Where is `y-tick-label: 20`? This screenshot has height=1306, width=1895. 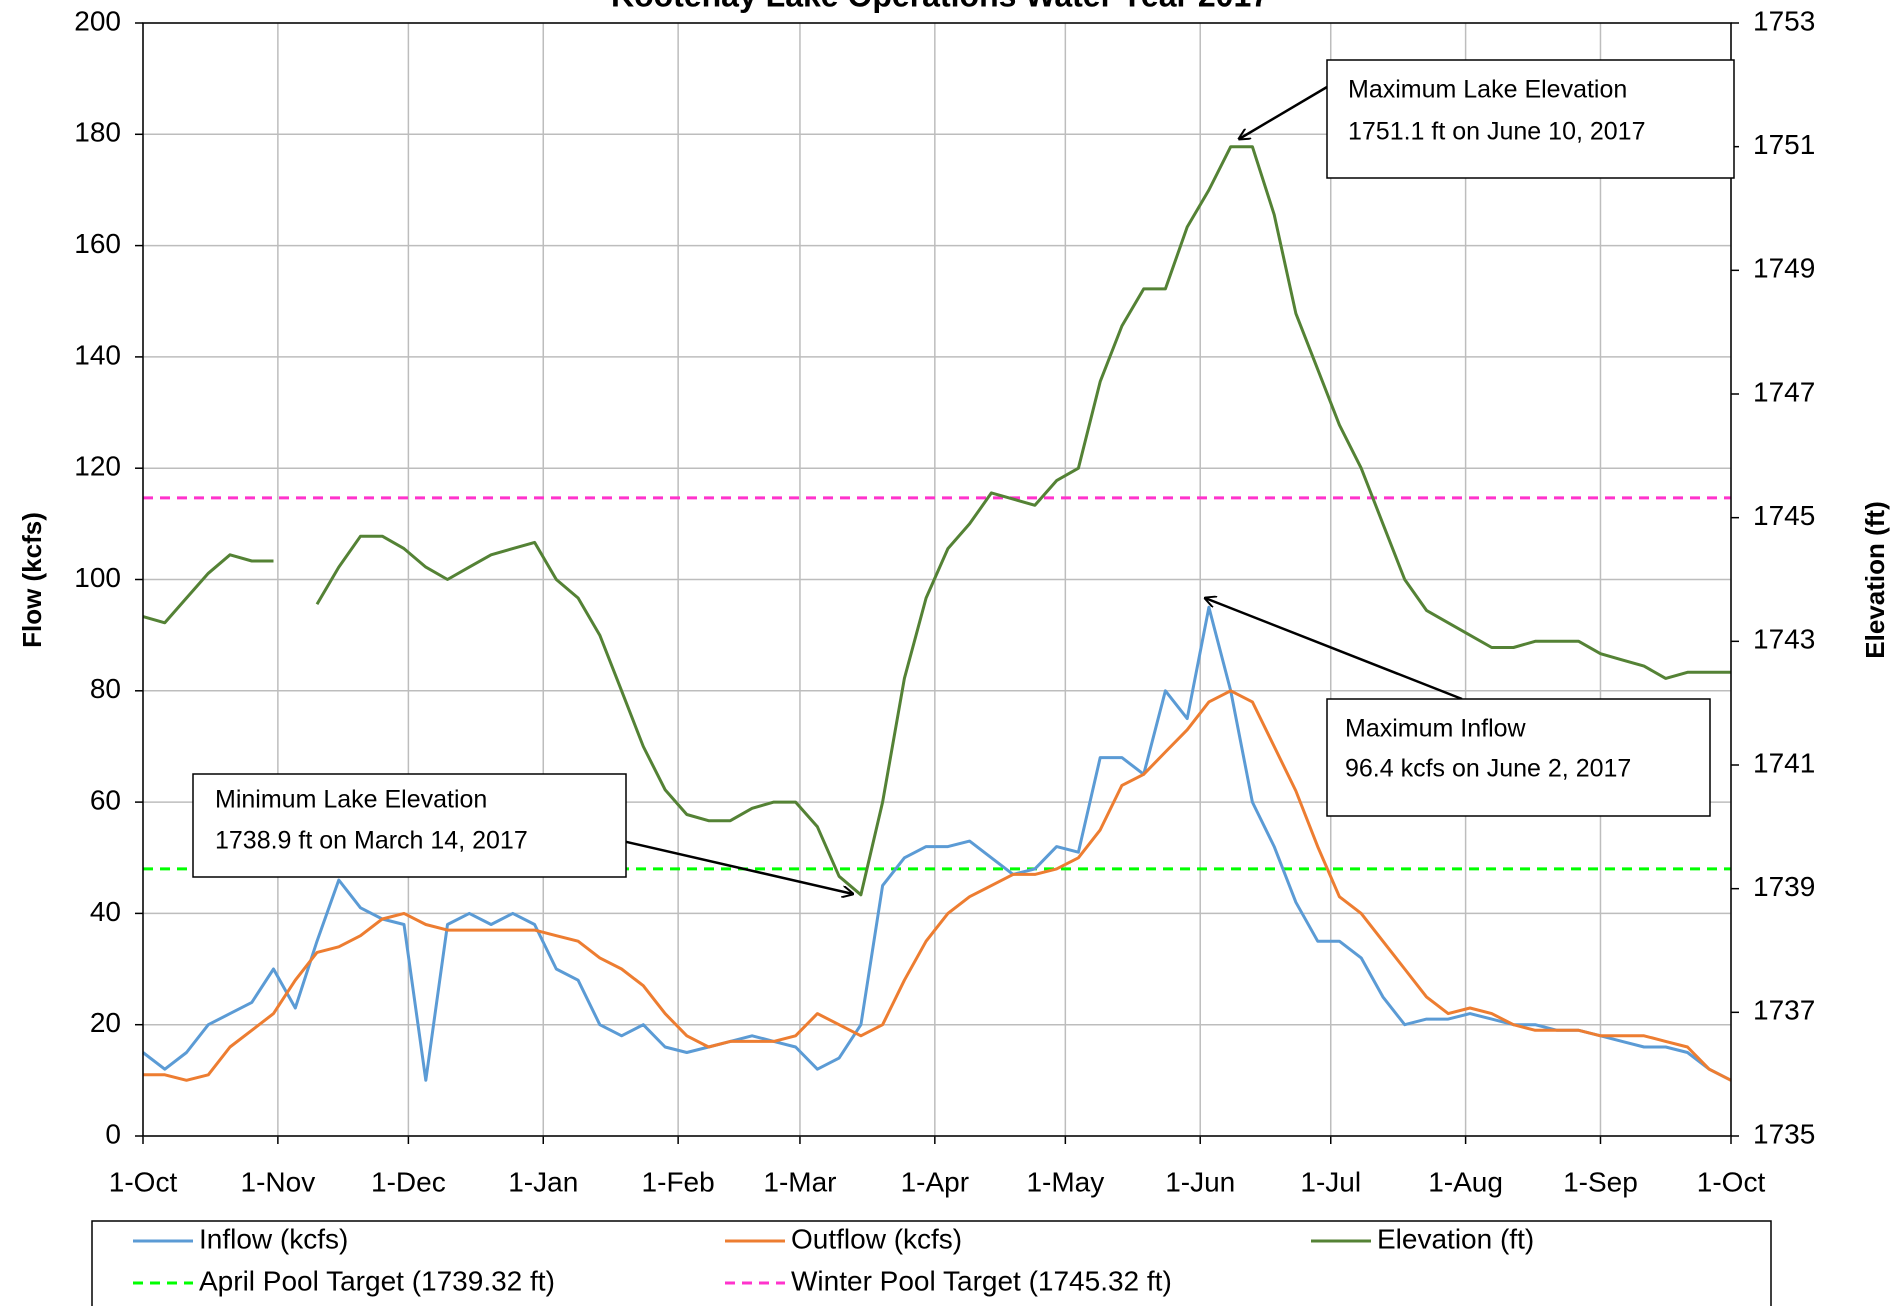
y-tick-label: 20 is located at coordinates (105, 1022).